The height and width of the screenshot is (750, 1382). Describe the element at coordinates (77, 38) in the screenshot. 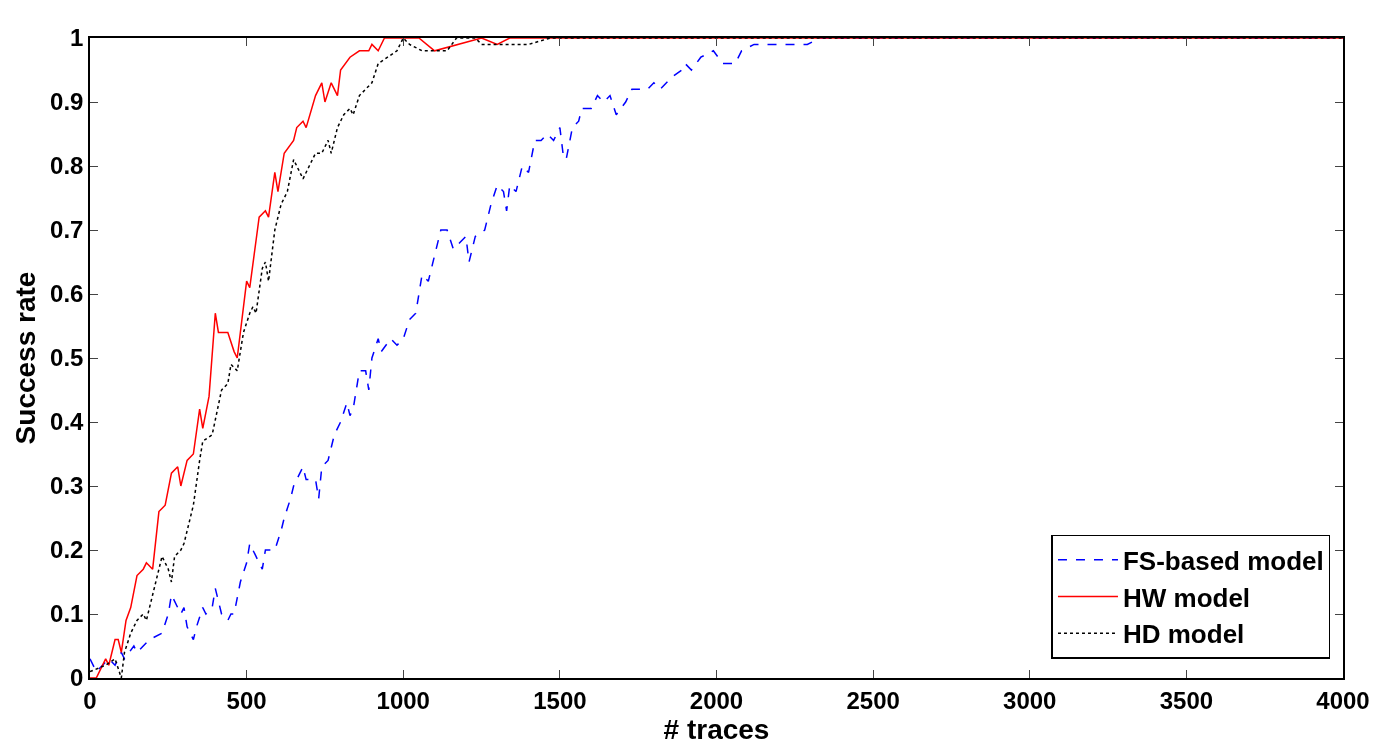

I see `y-tick-label: 1` at that location.